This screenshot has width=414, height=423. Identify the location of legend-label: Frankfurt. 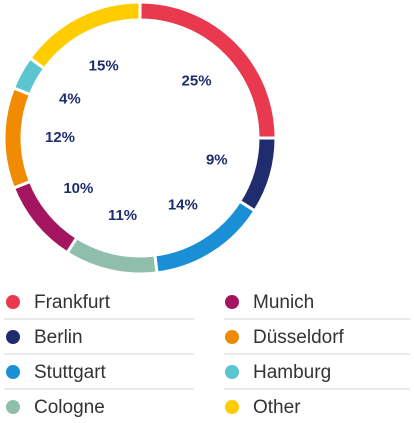
(72, 302).